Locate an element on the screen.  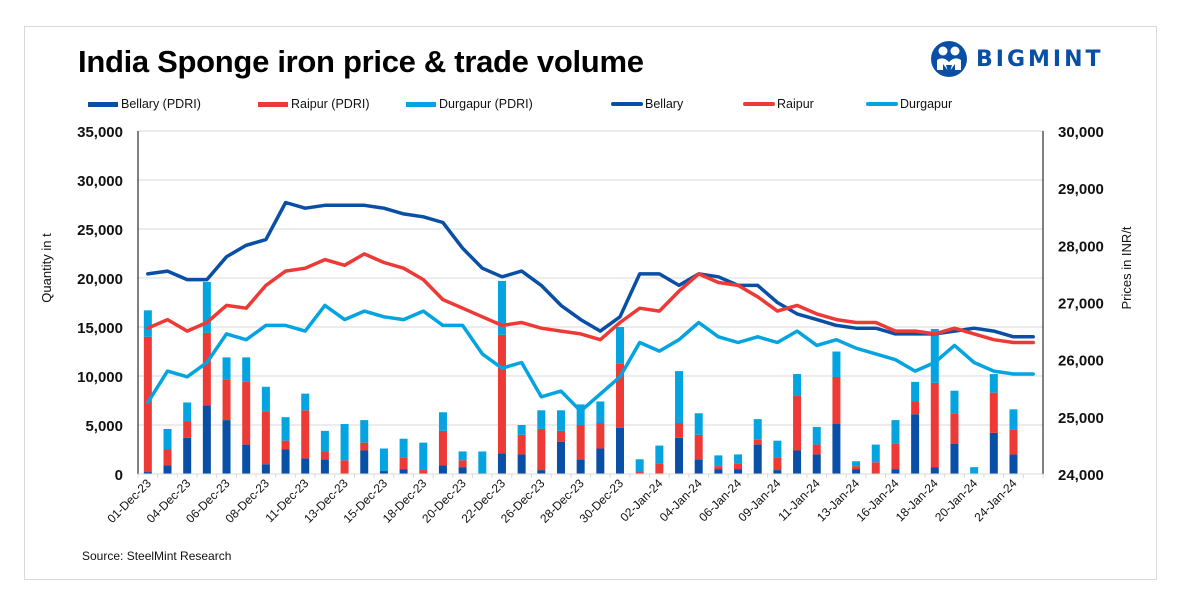
y-tick-label: 15,000 is located at coordinates (100, 328).